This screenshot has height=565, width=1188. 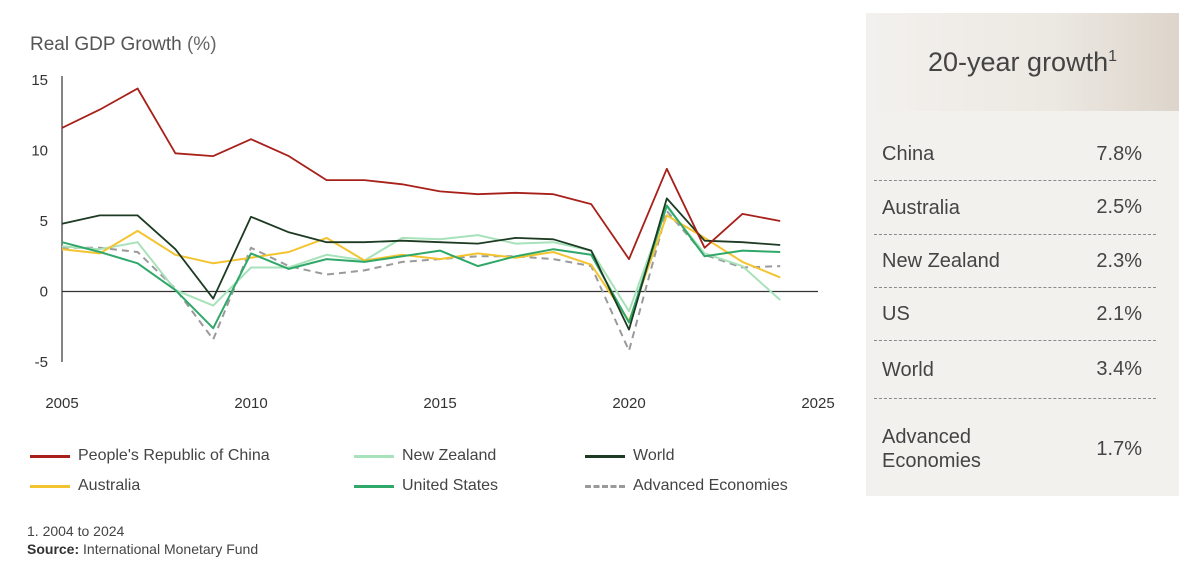 I want to click on growth-row-label: New Zealand, so click(x=941, y=261).